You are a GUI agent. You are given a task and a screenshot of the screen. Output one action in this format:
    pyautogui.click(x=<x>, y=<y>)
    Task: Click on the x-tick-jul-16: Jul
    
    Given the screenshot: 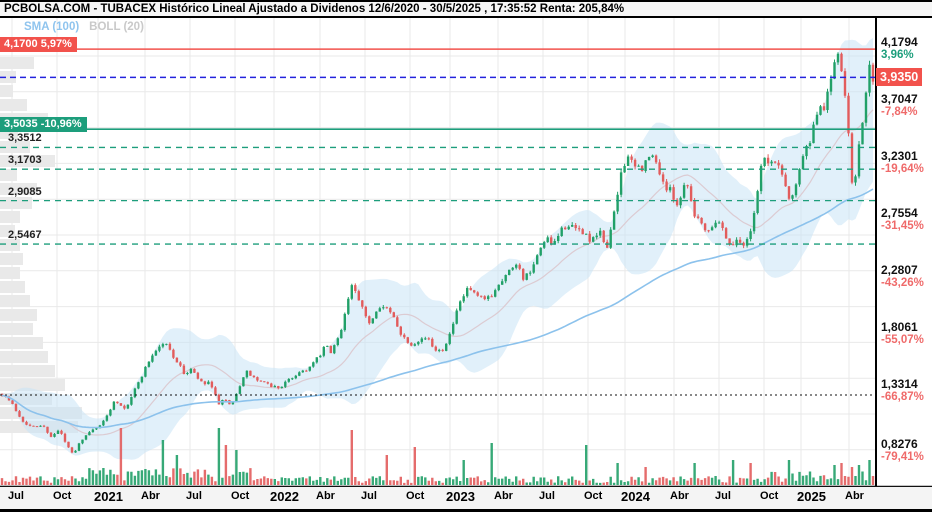 What is the action you would take?
    pyautogui.click(x=723, y=496)
    